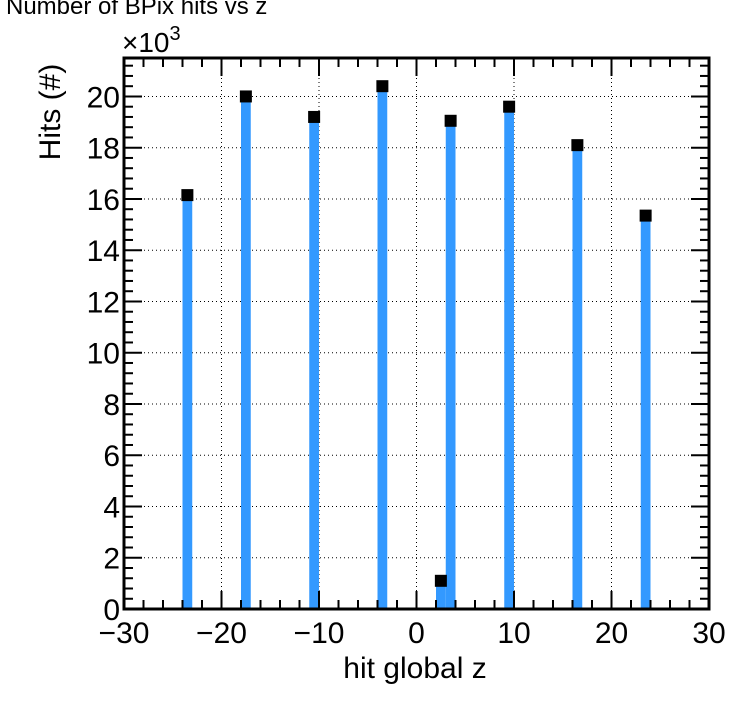  What do you see at coordinates (111, 405) in the screenshot?
I see `y-tick-label: 8` at bounding box center [111, 405].